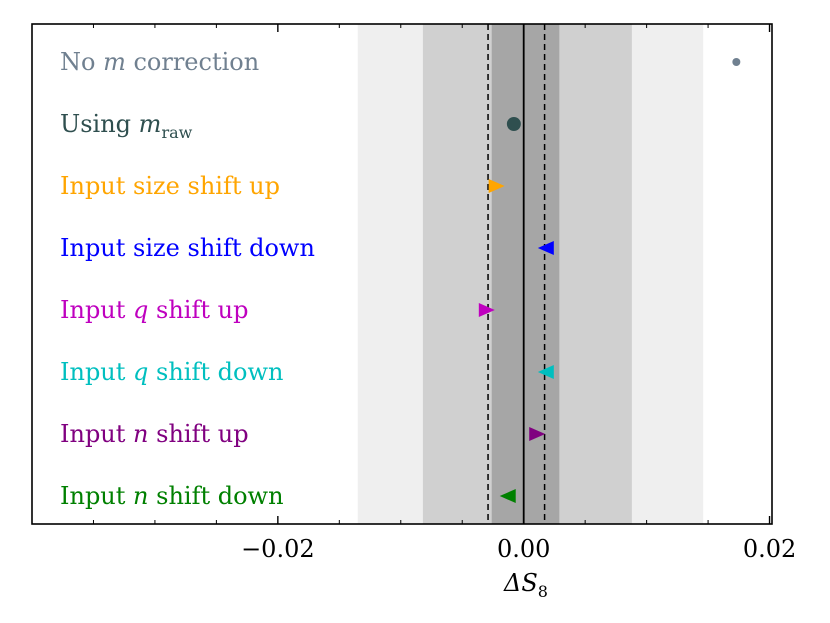 The width and height of the screenshot is (830, 623). What do you see at coordinates (126, 126) in the screenshot?
I see `row-label-2: Using mraw` at bounding box center [126, 126].